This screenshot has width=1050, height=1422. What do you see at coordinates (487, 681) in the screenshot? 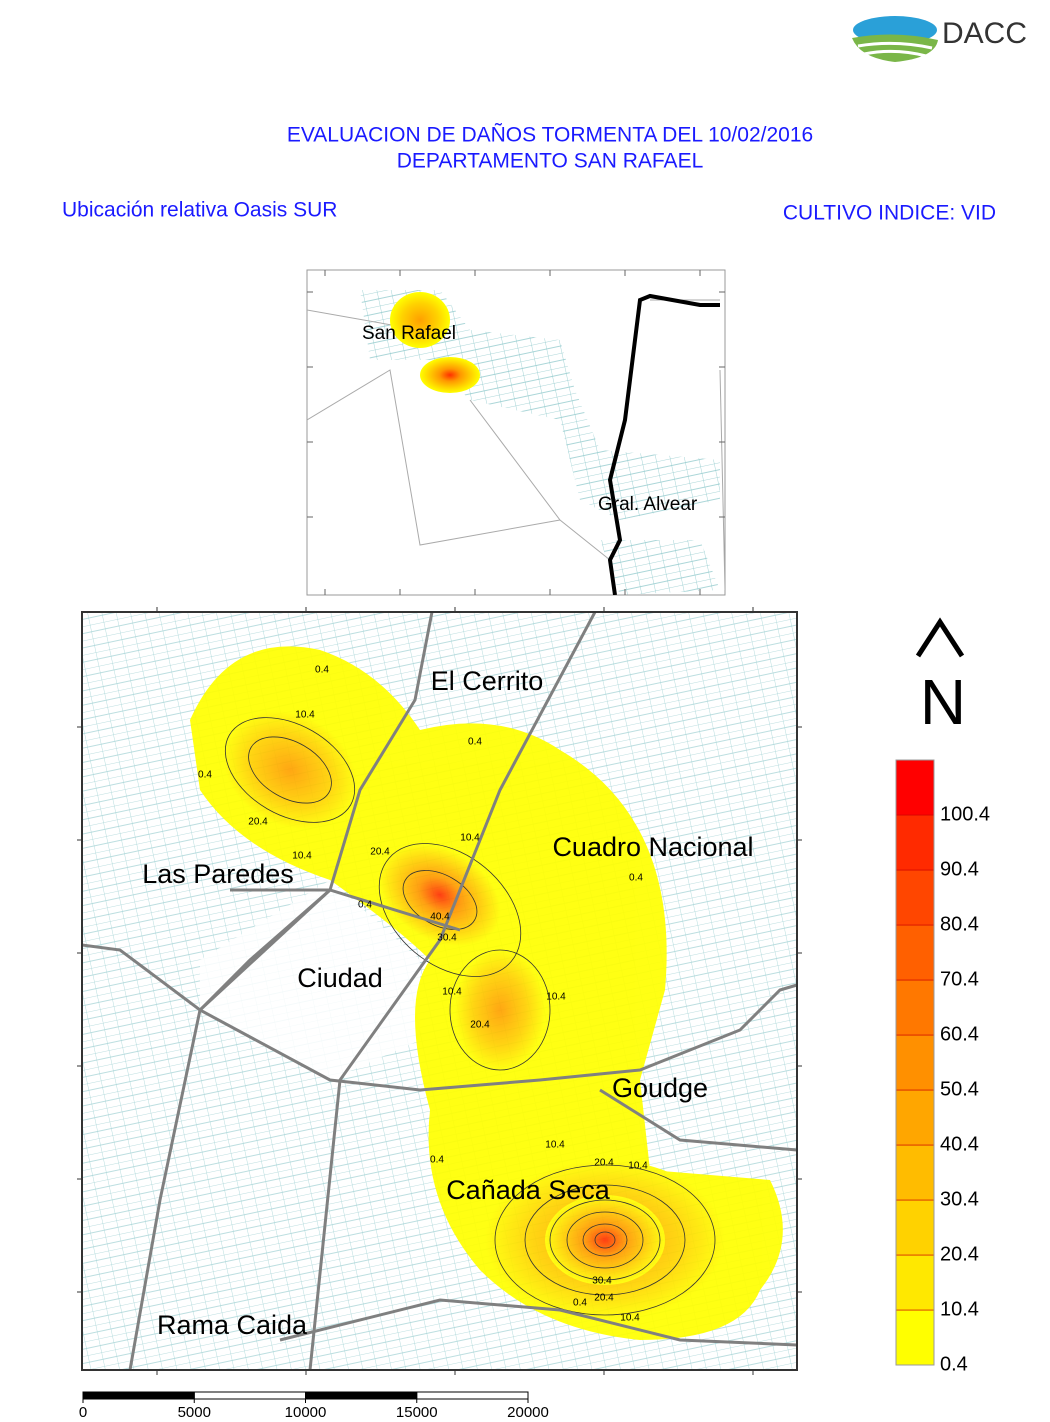
I see `place-label: El Cerrito` at bounding box center [487, 681].